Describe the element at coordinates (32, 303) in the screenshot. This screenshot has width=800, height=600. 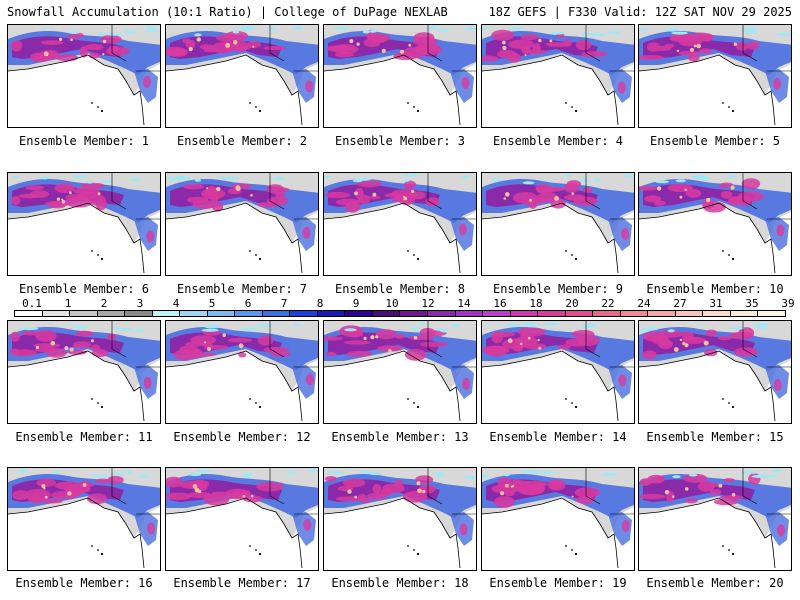
I see `color-scale-label: 0.1` at that location.